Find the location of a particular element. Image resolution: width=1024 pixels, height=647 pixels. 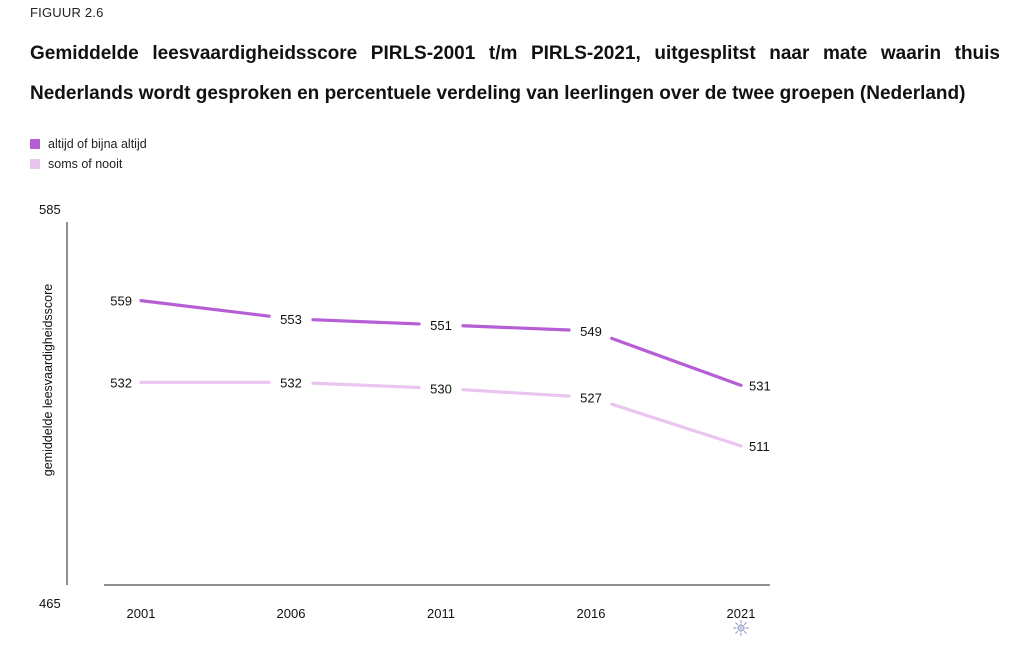

data-label-series-0-2006: 553 is located at coordinates (291, 319).